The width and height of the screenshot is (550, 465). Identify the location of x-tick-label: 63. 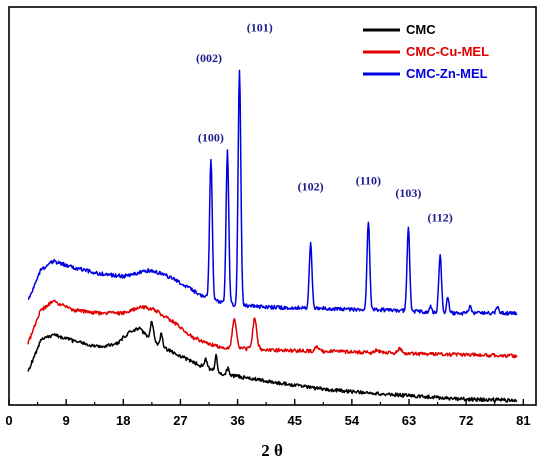
(409, 420).